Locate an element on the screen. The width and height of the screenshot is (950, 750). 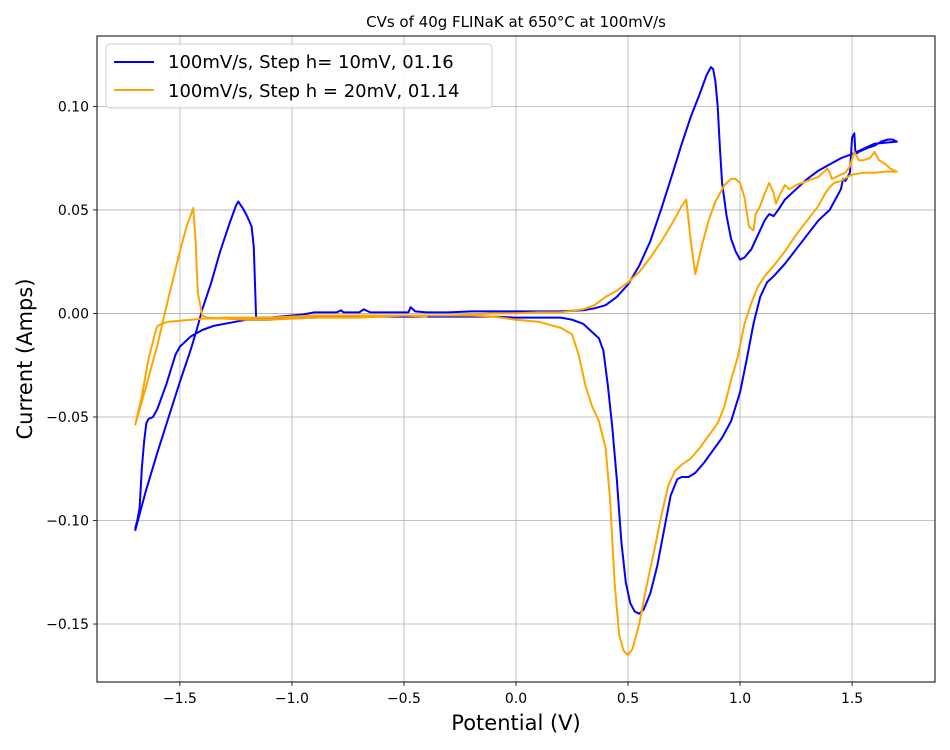
y-axis-label: Current (Amps) is located at coordinates (25, 358).